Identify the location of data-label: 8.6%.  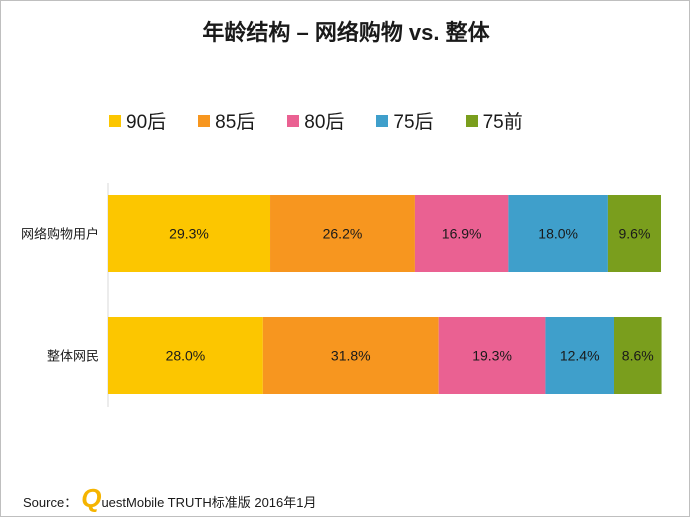
(638, 356).